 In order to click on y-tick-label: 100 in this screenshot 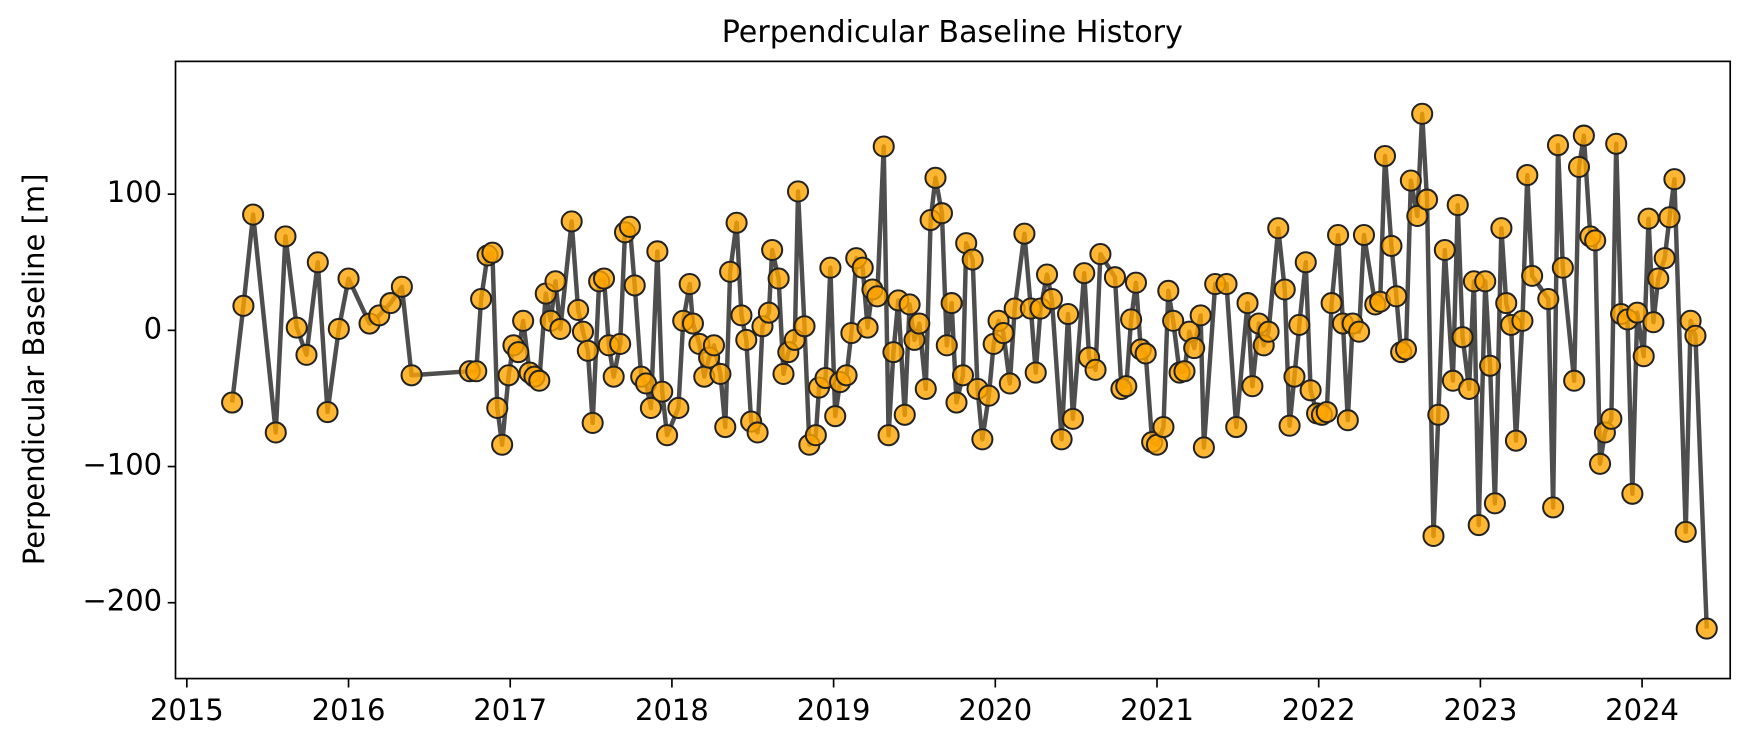, I will do `click(134, 192)`.